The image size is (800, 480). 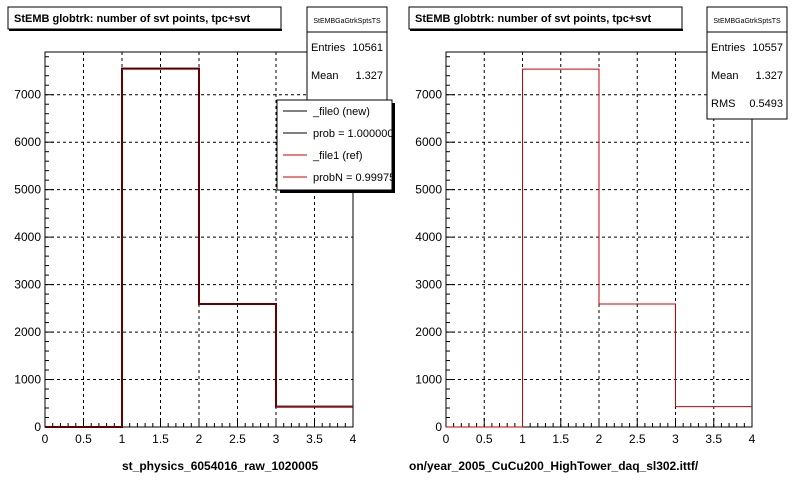 I want to click on legend-entry-label: _file0 (new), so click(x=341, y=112).